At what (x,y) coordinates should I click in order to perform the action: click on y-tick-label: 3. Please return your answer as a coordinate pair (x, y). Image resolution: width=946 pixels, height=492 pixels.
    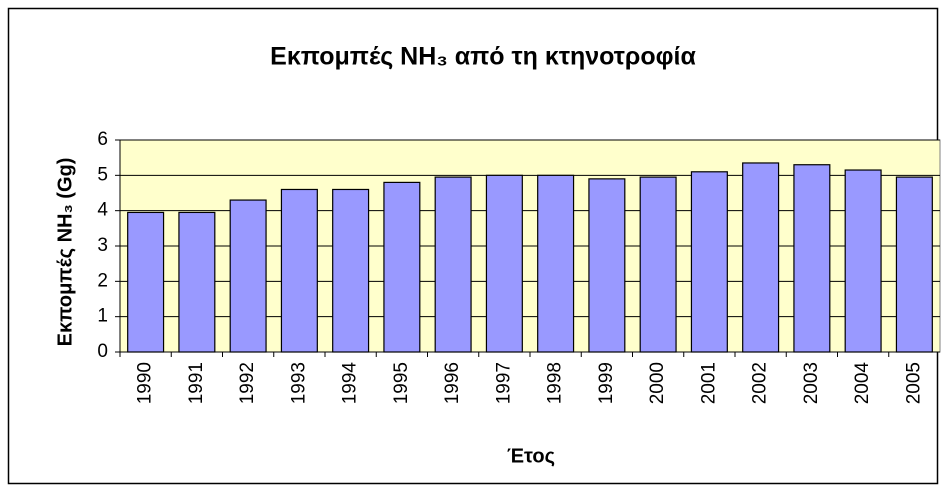
    Looking at the image, I should click on (102, 245).